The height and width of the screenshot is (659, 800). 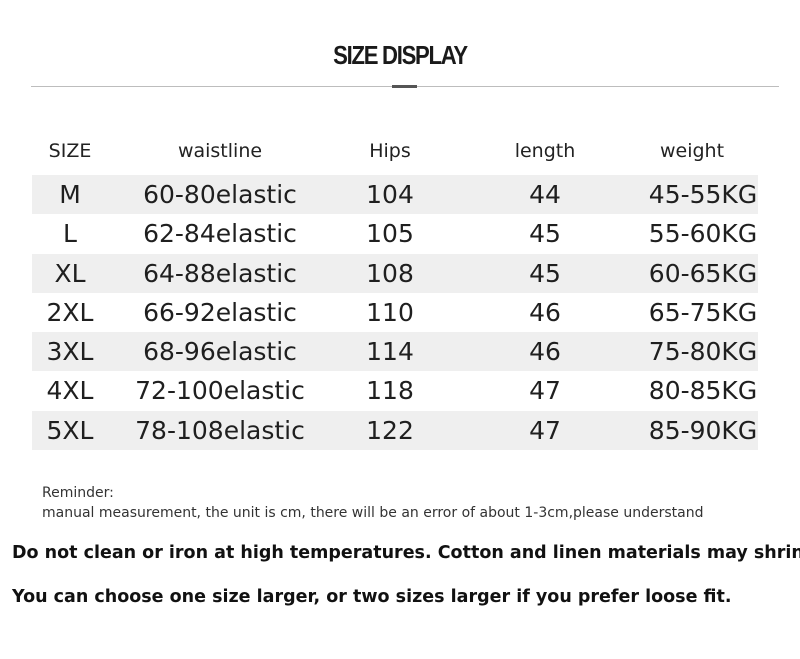 I want to click on cell-waistline: 64-88elastic, so click(x=220, y=273).